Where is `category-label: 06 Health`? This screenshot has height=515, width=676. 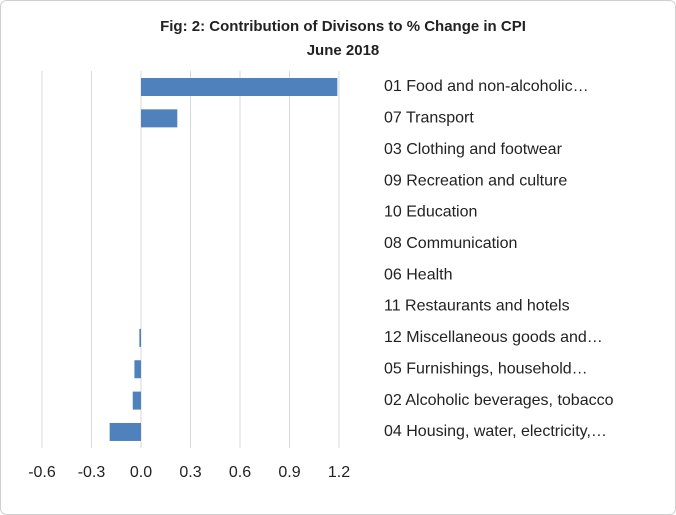 category-label: 06 Health is located at coordinates (418, 274).